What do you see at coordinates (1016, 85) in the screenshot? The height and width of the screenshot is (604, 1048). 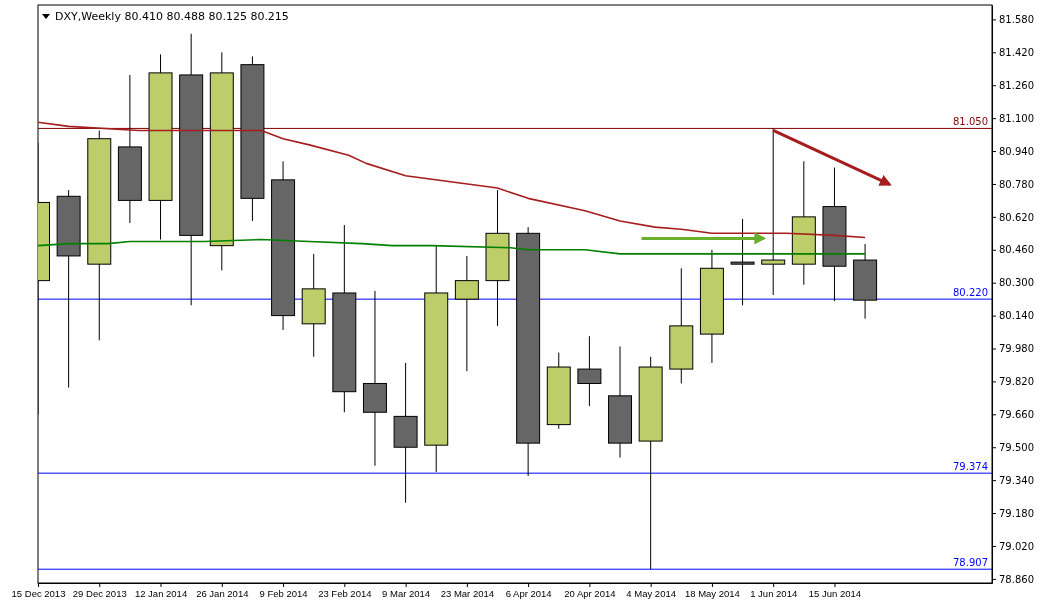 I see `y-tick-label: 81.260` at bounding box center [1016, 85].